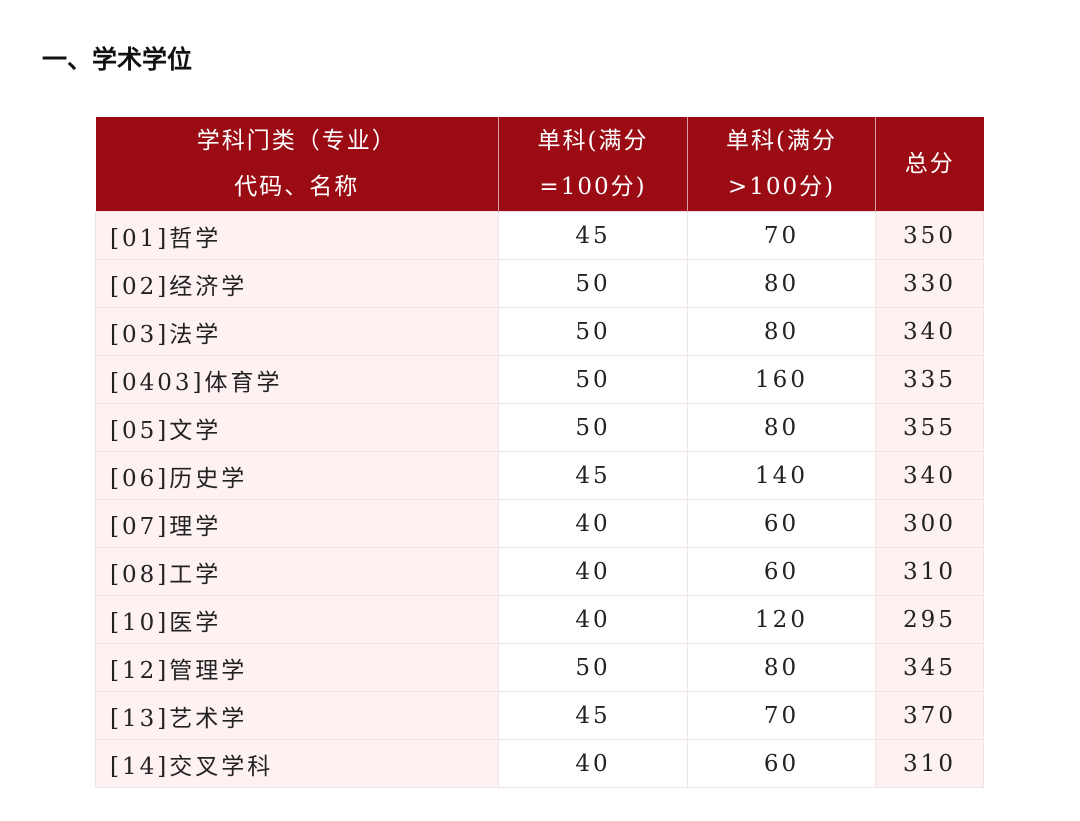 This screenshot has height=821, width=1080. I want to click on table-row: [03]法学 50 80 340, so click(539, 331).